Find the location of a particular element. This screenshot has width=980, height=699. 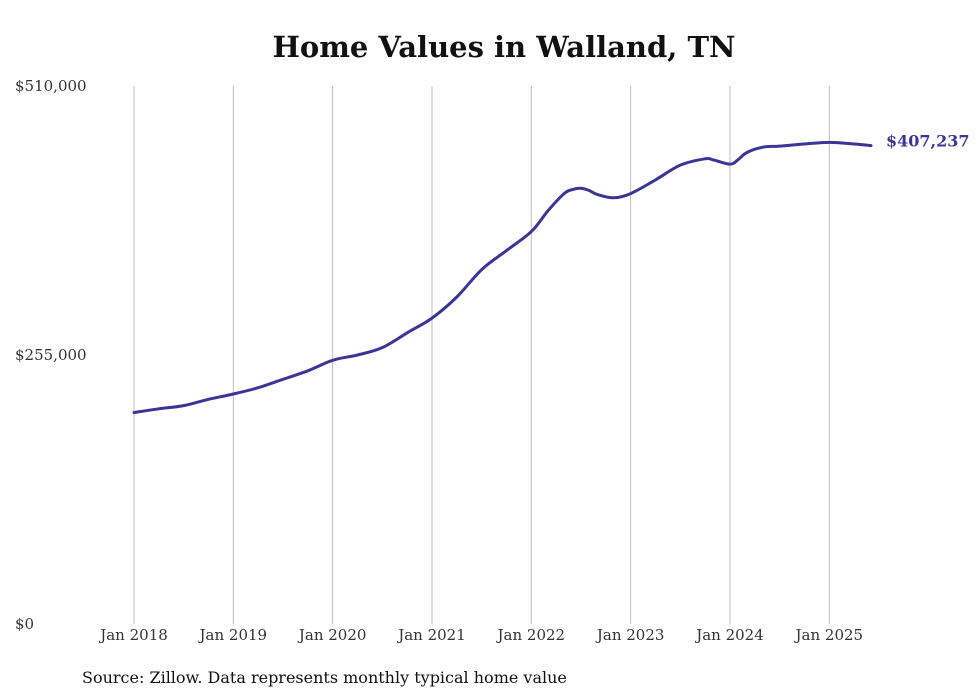

y-tick-label: $0 is located at coordinates (24, 624).